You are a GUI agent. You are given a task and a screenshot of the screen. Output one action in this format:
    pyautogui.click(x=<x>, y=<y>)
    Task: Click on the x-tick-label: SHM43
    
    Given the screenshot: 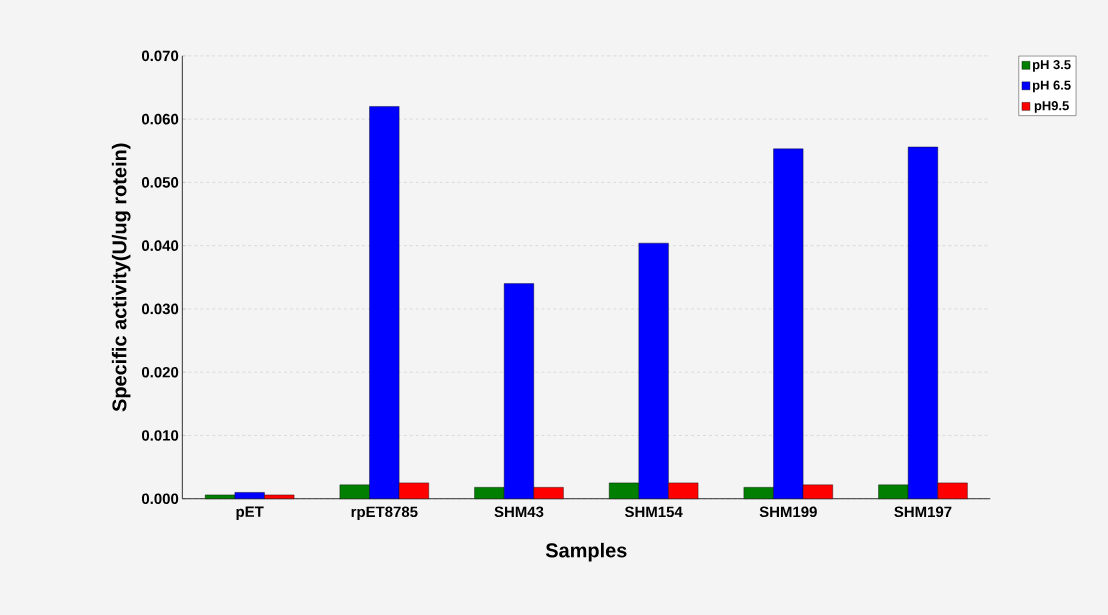 What is the action you would take?
    pyautogui.click(x=519, y=511)
    